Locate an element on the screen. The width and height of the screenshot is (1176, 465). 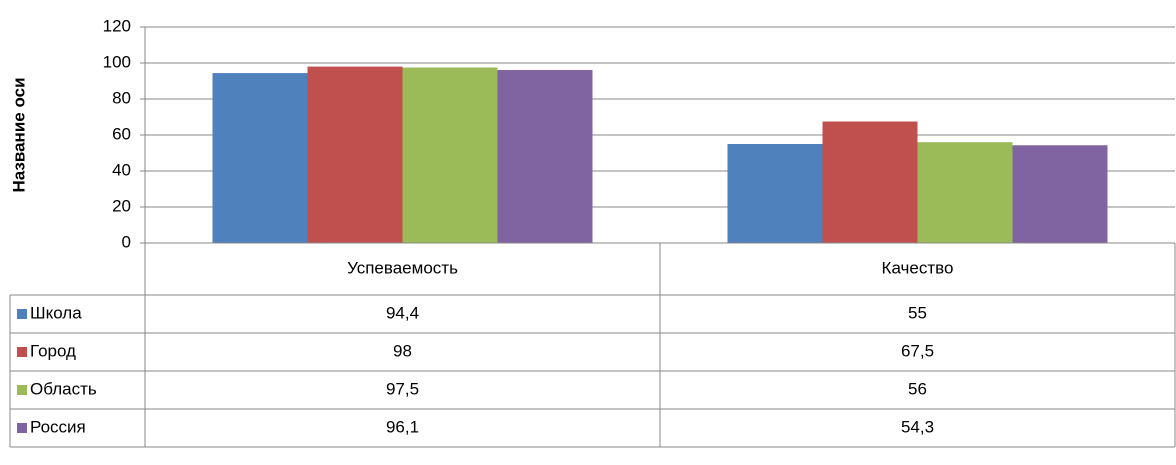
legend-label: Город is located at coordinates (53, 350).